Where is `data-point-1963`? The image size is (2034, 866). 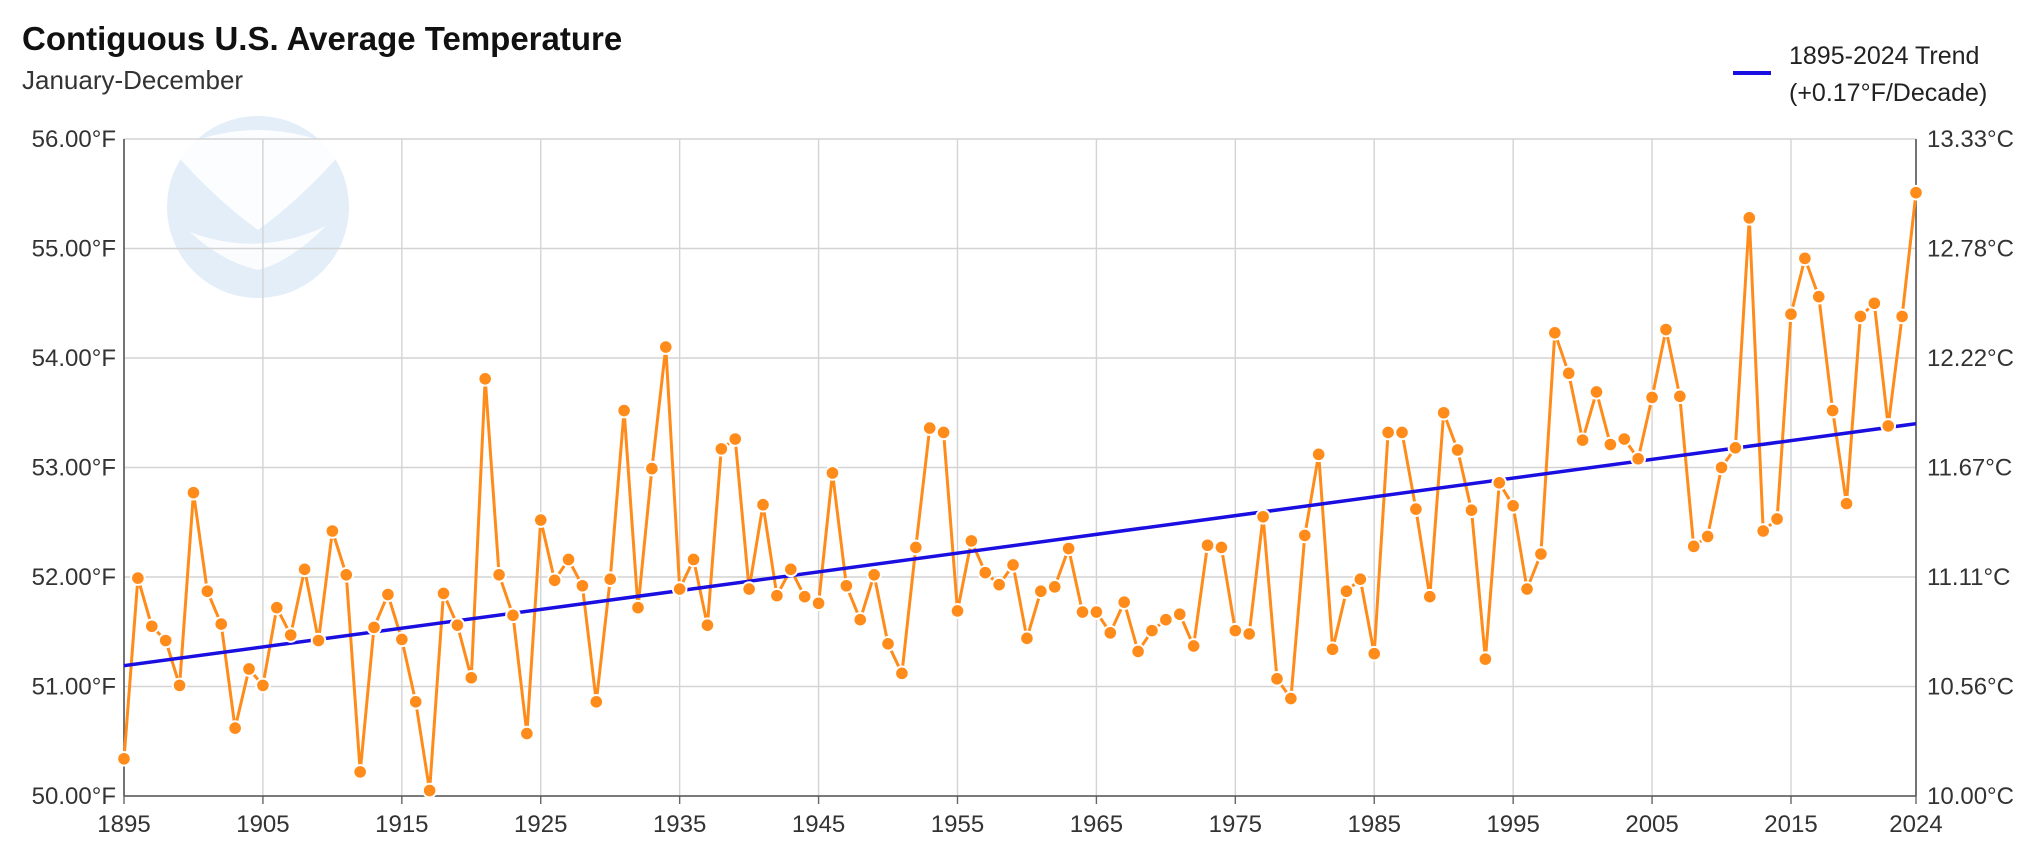
data-point-1963 is located at coordinates (1068, 548).